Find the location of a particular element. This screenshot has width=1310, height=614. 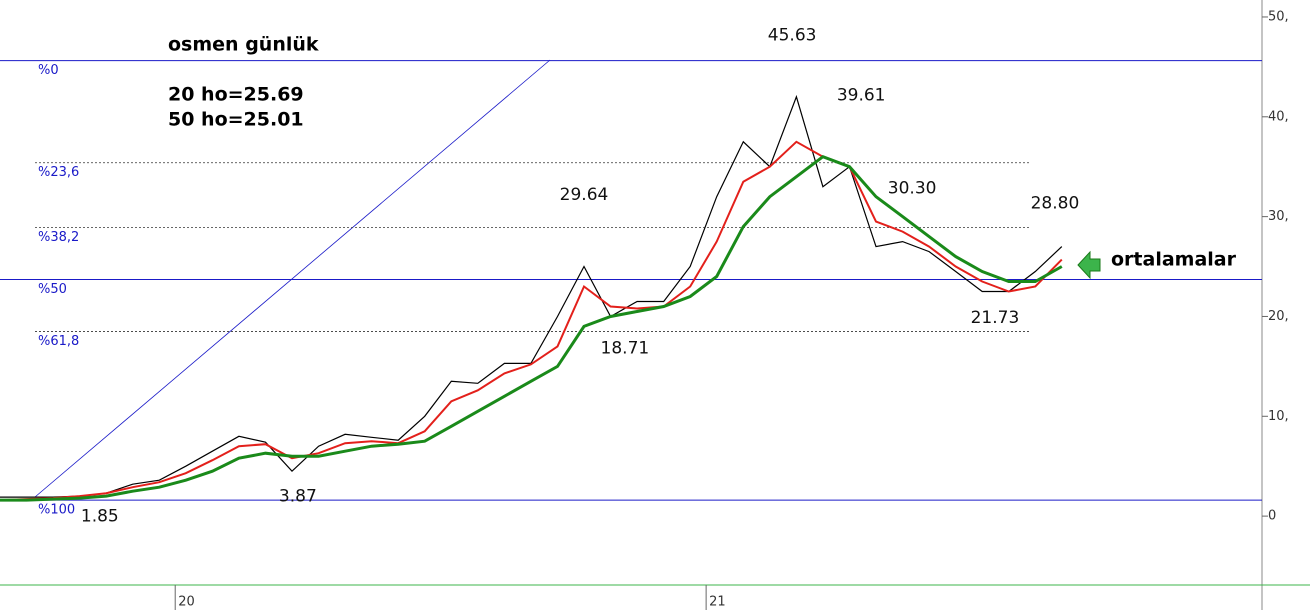

chart-title: osmen günlük is located at coordinates (243, 45).